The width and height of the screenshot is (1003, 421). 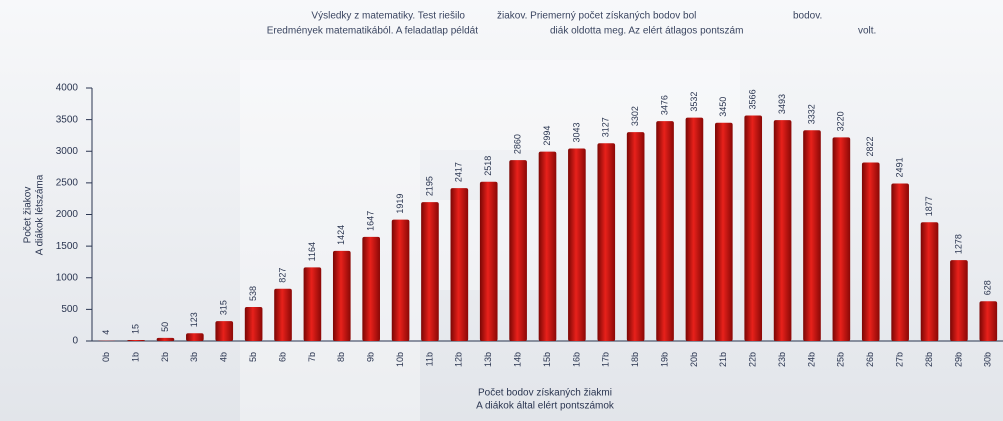 I want to click on title-part: Výsledky z matematiky. Test riešilo, so click(x=388, y=16).